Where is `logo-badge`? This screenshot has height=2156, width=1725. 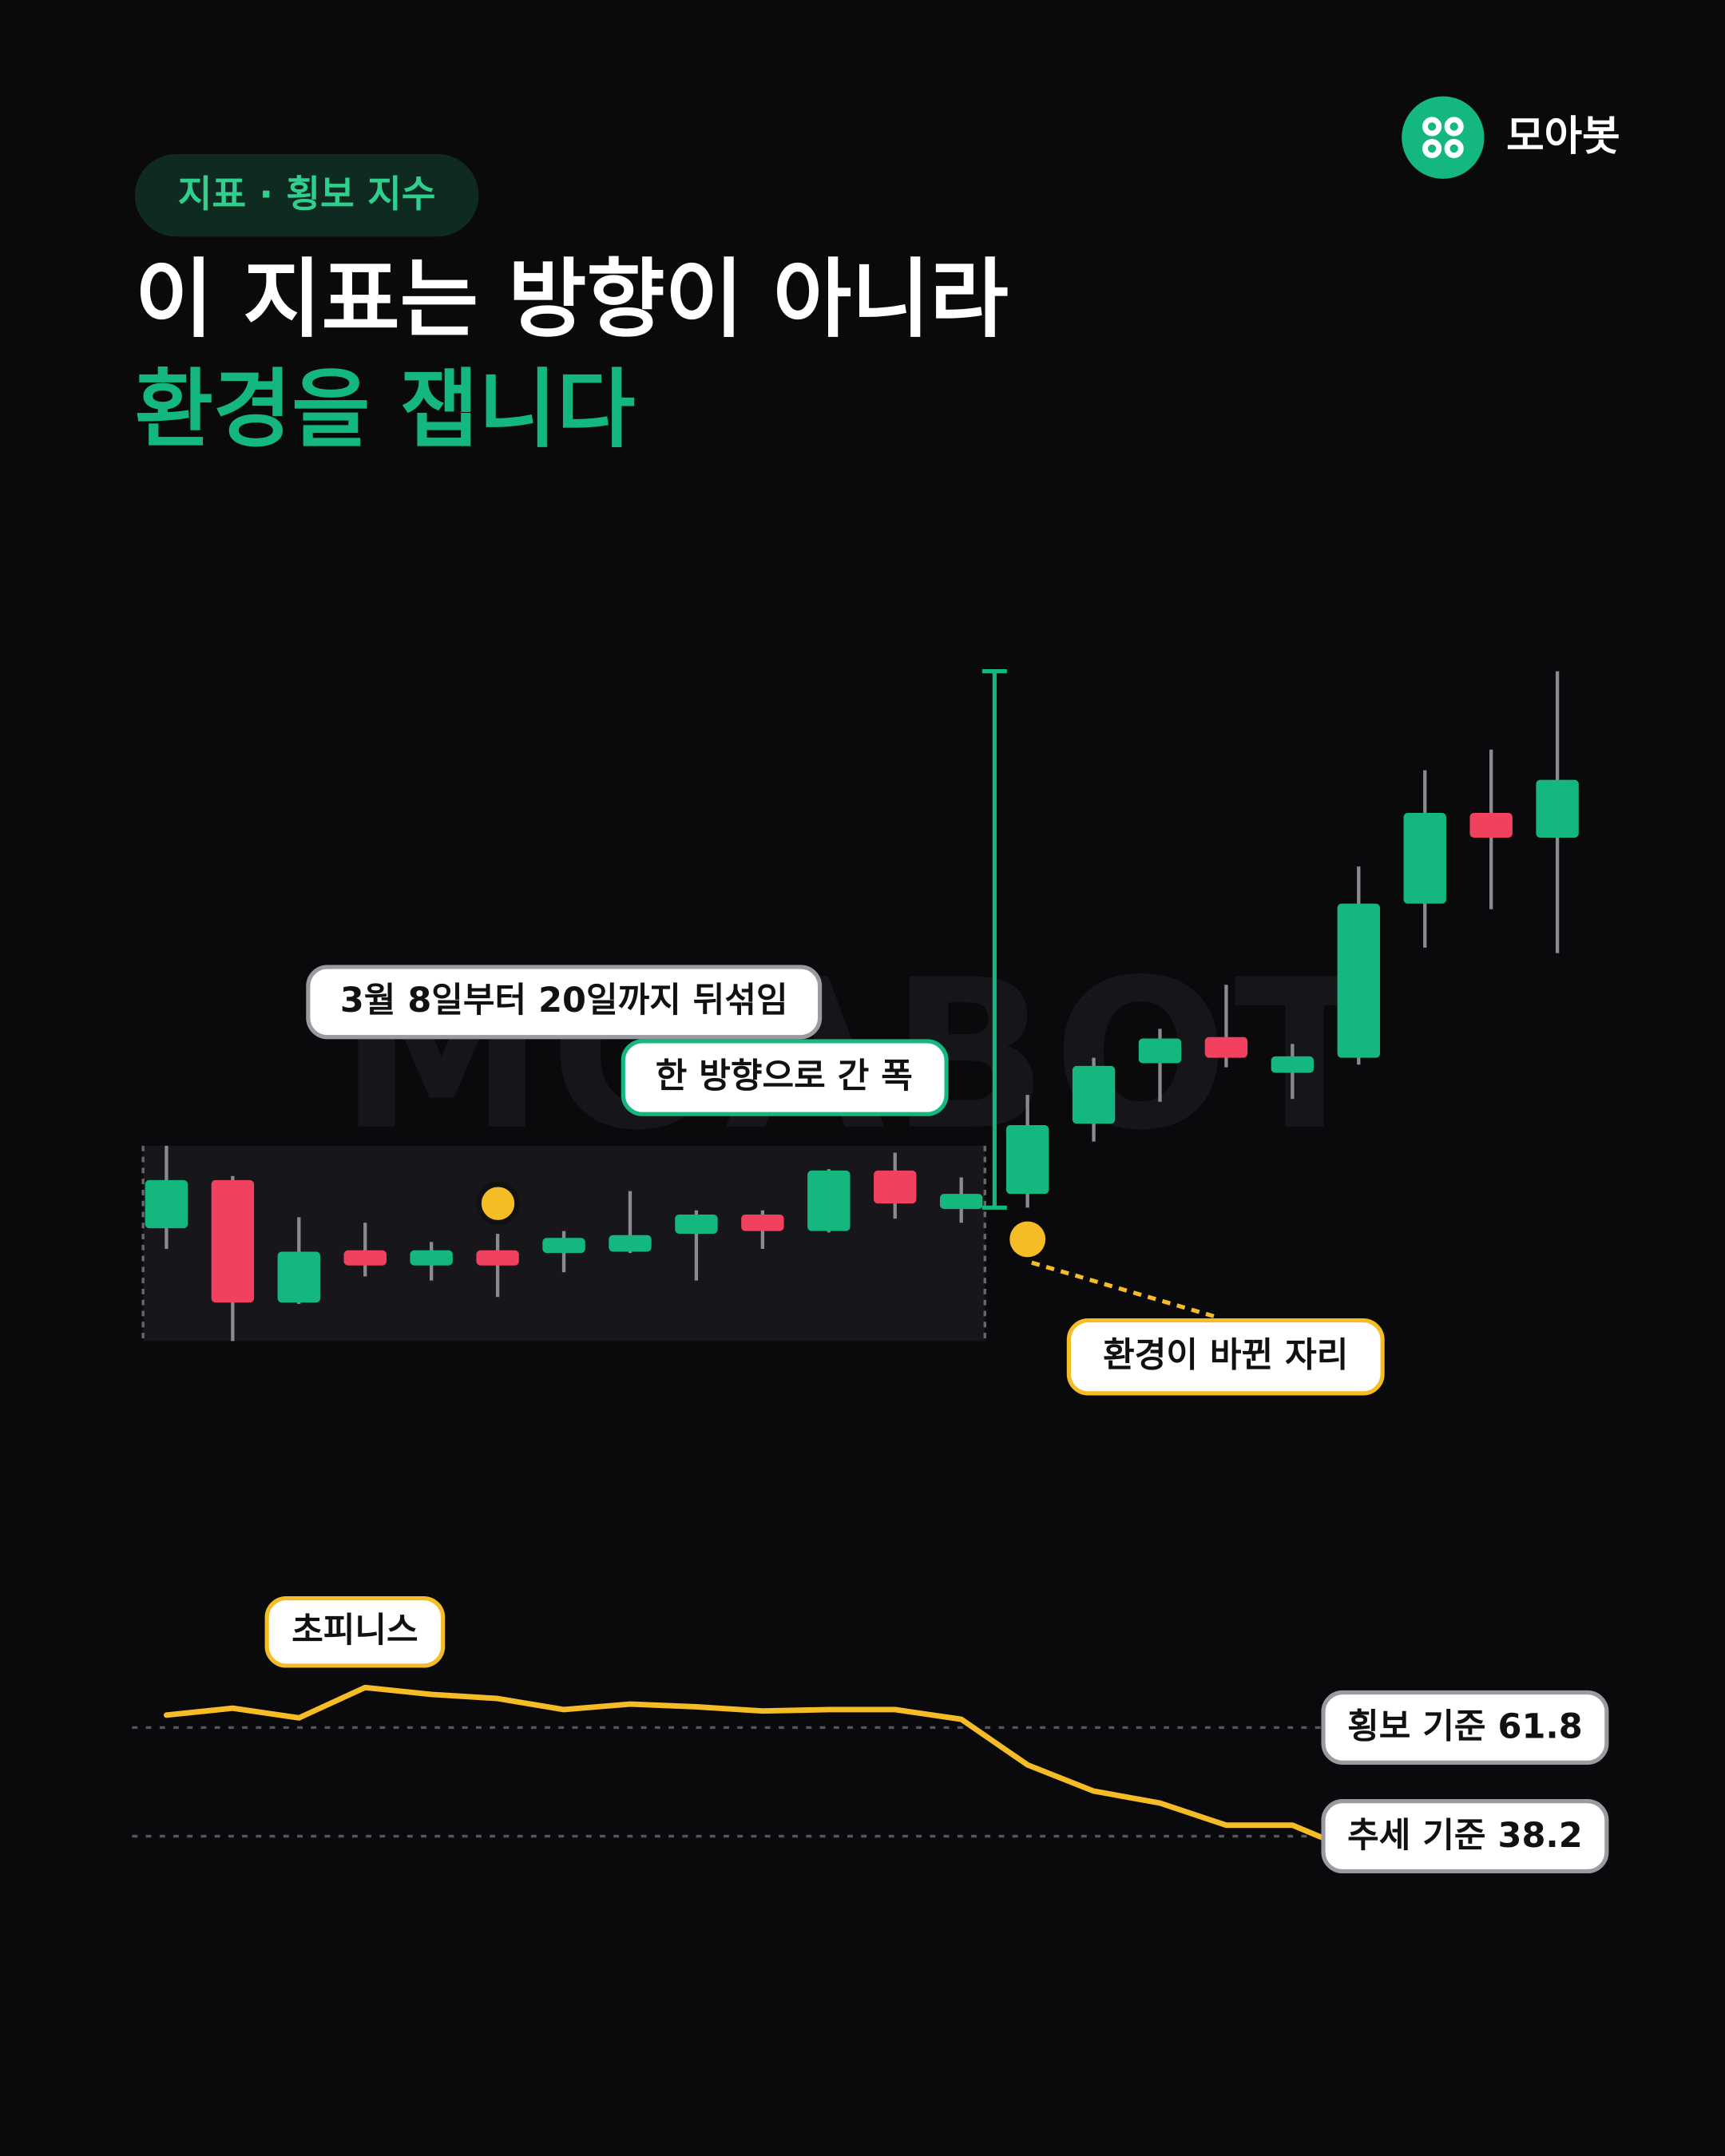
logo-badge is located at coordinates (1444, 137).